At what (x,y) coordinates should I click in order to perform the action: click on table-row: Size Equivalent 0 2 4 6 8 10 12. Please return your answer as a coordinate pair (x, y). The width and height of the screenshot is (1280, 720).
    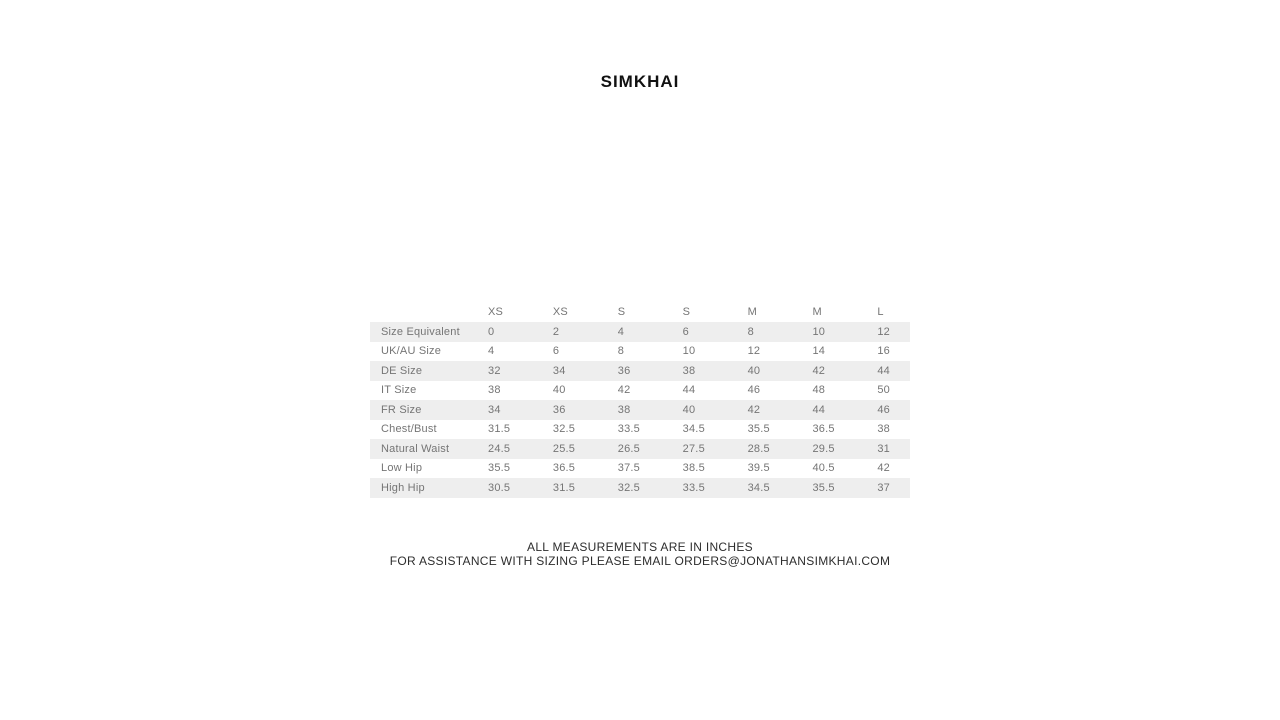
    Looking at the image, I should click on (640, 332).